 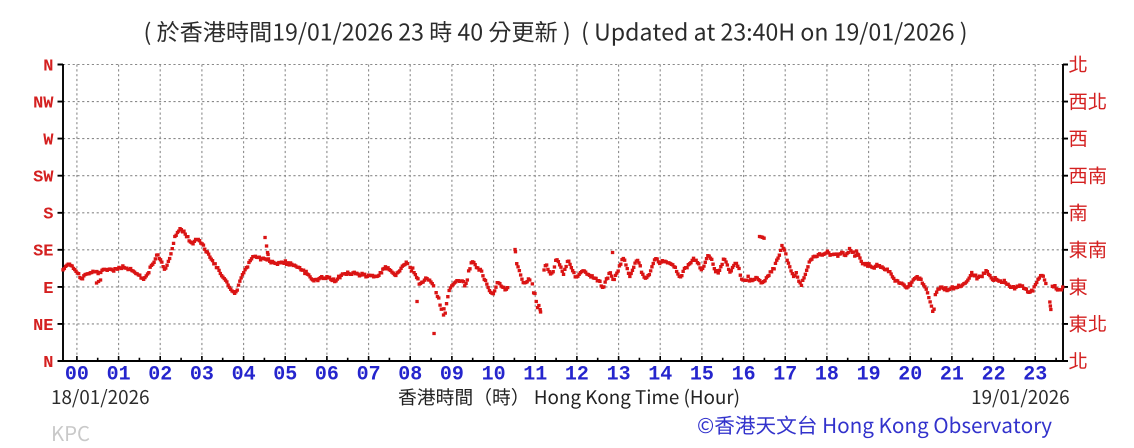 I want to click on svg-text: 17, so click(x=785, y=375).